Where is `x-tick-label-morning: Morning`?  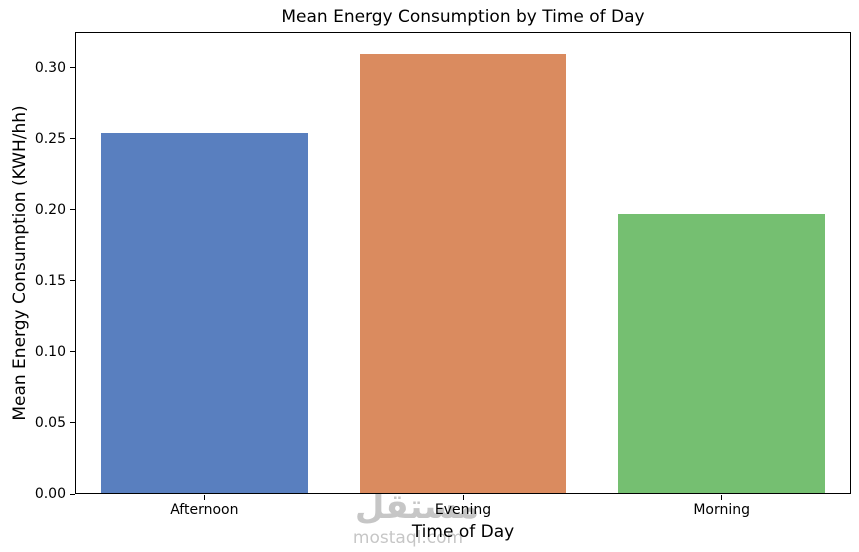
x-tick-label-morning: Morning is located at coordinates (721, 510).